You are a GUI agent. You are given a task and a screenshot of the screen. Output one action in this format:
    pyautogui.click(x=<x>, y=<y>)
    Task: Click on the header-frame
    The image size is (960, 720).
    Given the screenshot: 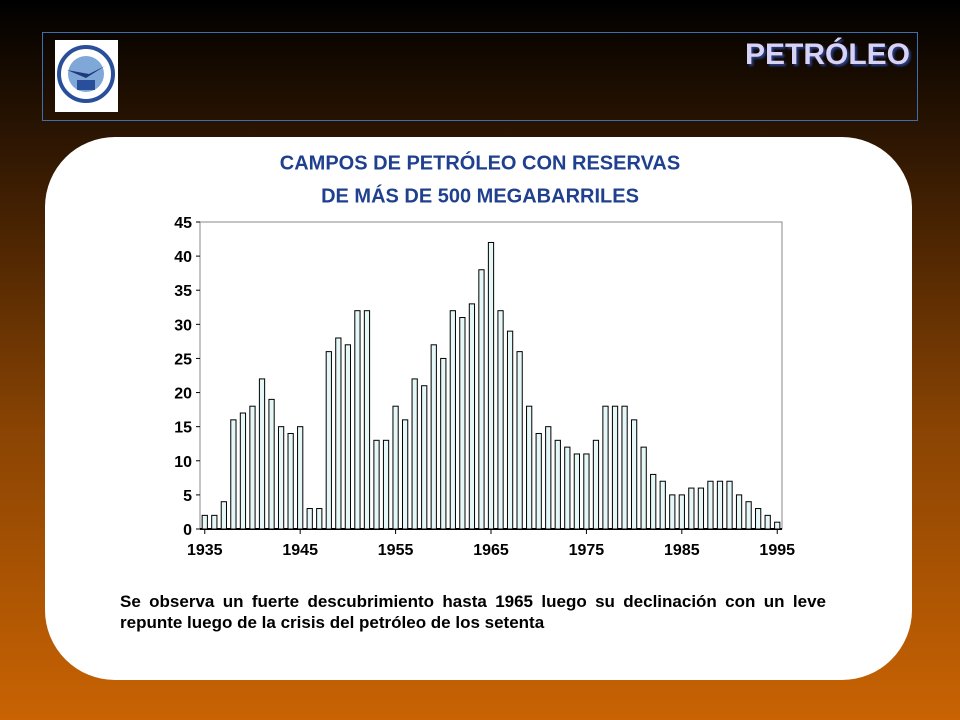 What is the action you would take?
    pyautogui.click(x=480, y=76)
    